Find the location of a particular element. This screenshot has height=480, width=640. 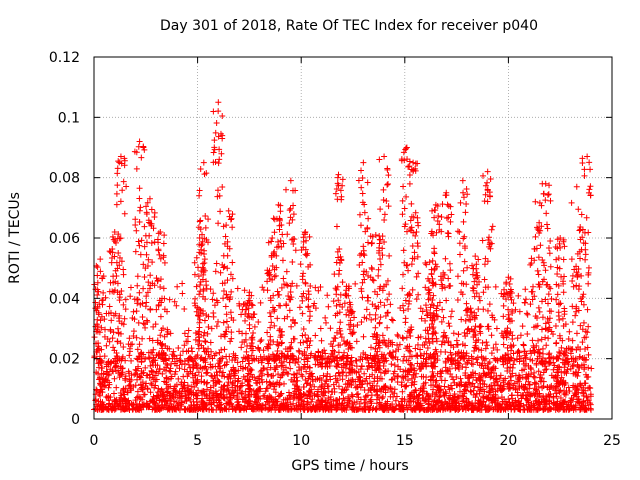

y-tick-label: 0.08 is located at coordinates (64, 179).